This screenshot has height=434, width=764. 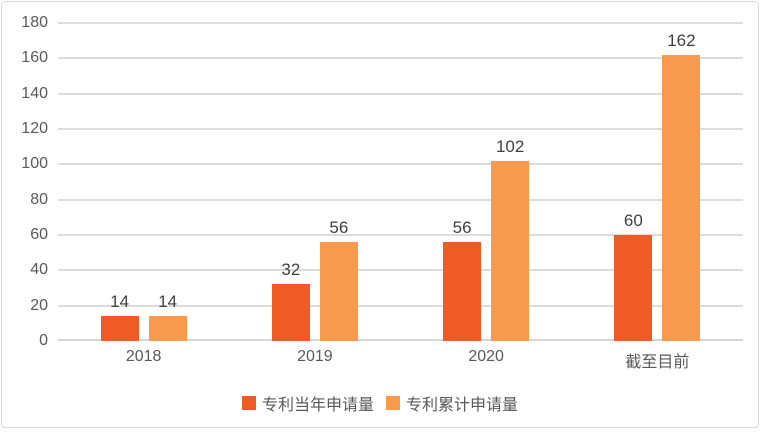 I want to click on y-axis-tick-label: 40, so click(x=39, y=270).